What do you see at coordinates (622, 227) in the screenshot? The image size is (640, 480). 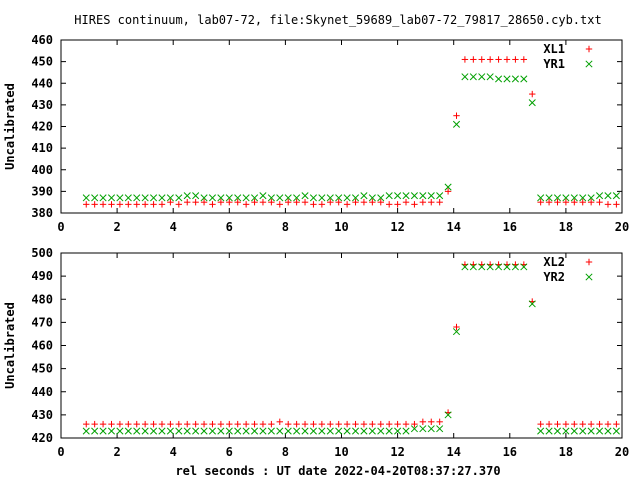 I see `x-tick-label: 20` at bounding box center [622, 227].